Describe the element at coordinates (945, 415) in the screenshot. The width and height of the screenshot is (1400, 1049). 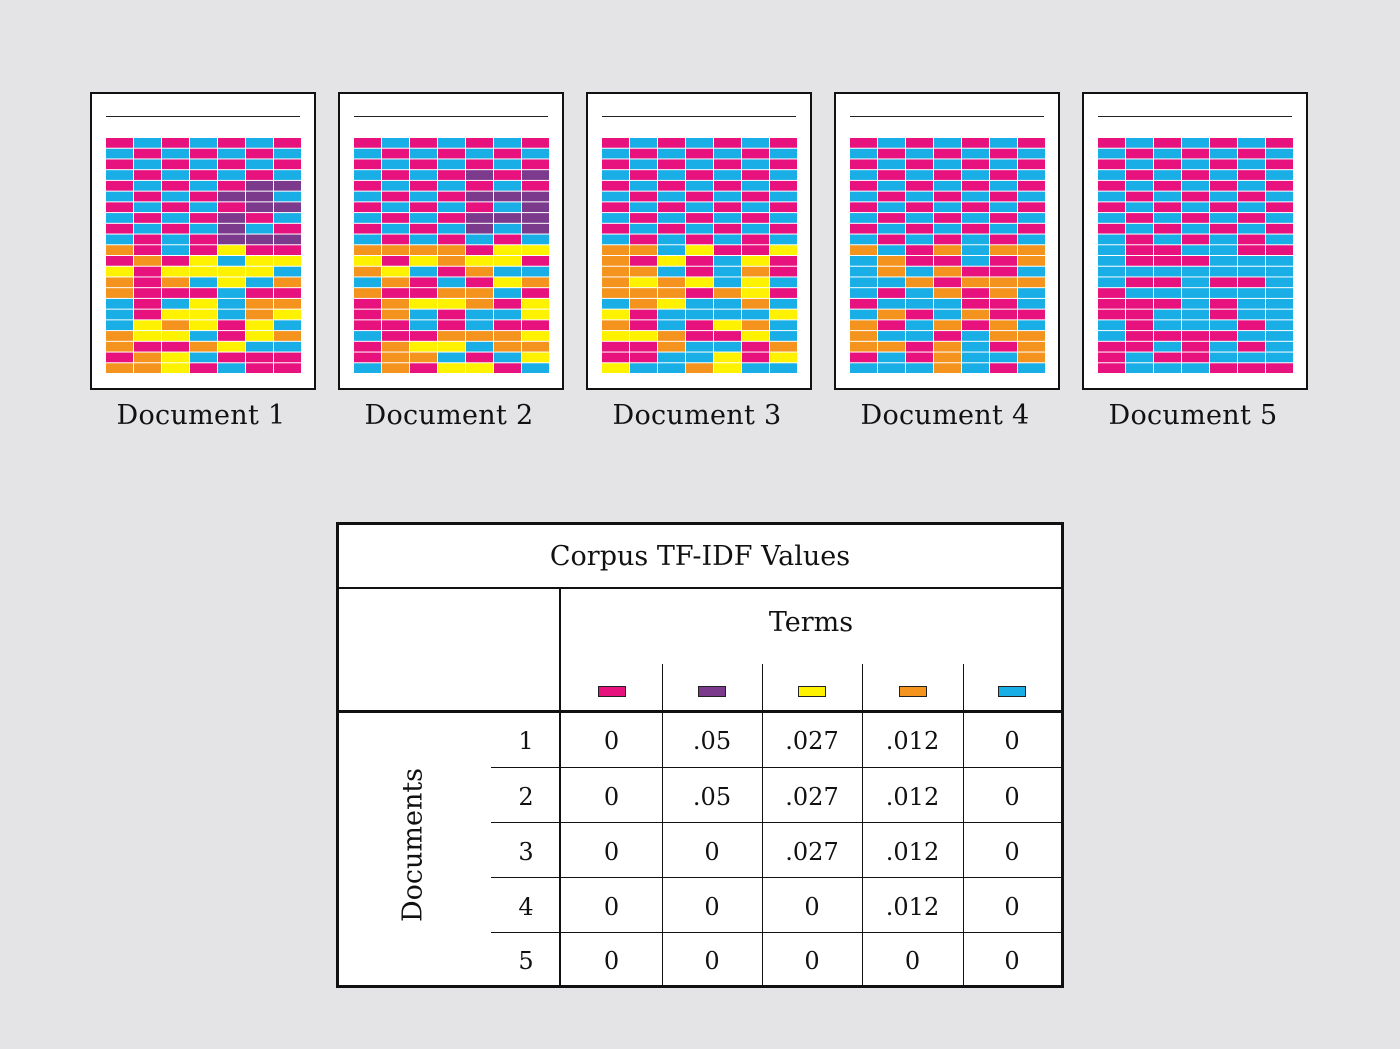
I see `document-label: Document 4` at that location.